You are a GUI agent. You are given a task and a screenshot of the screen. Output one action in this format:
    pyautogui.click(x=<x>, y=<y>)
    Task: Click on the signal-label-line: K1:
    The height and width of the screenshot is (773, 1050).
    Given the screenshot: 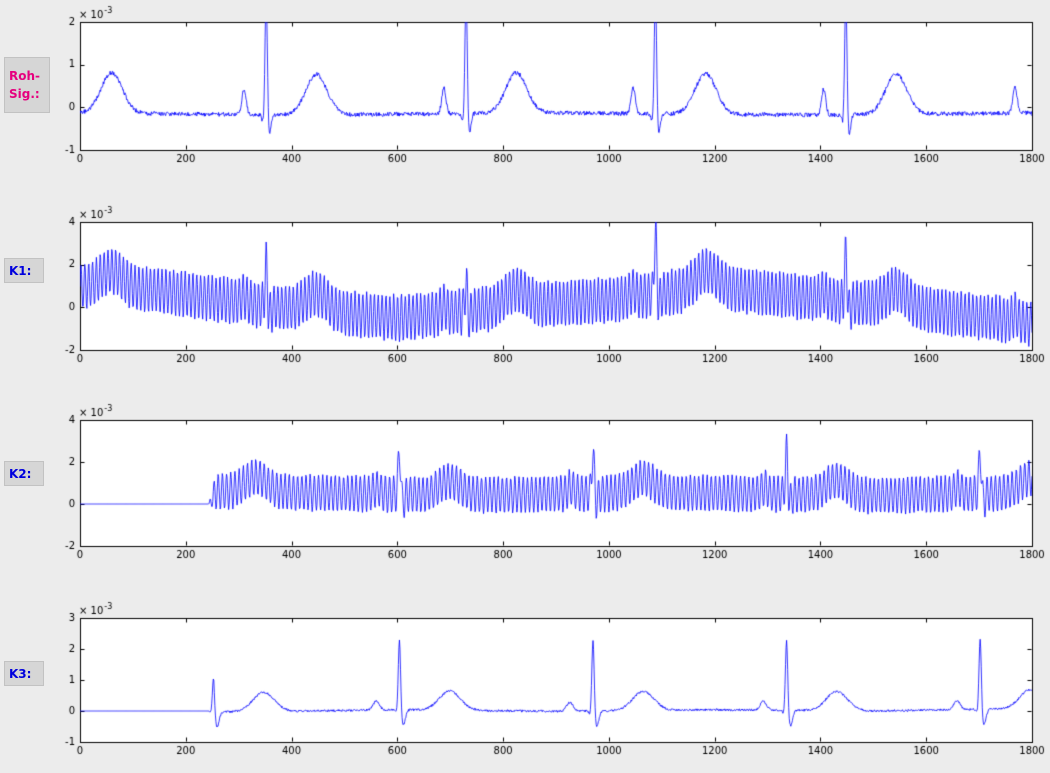 What is the action you would take?
    pyautogui.click(x=20, y=270)
    